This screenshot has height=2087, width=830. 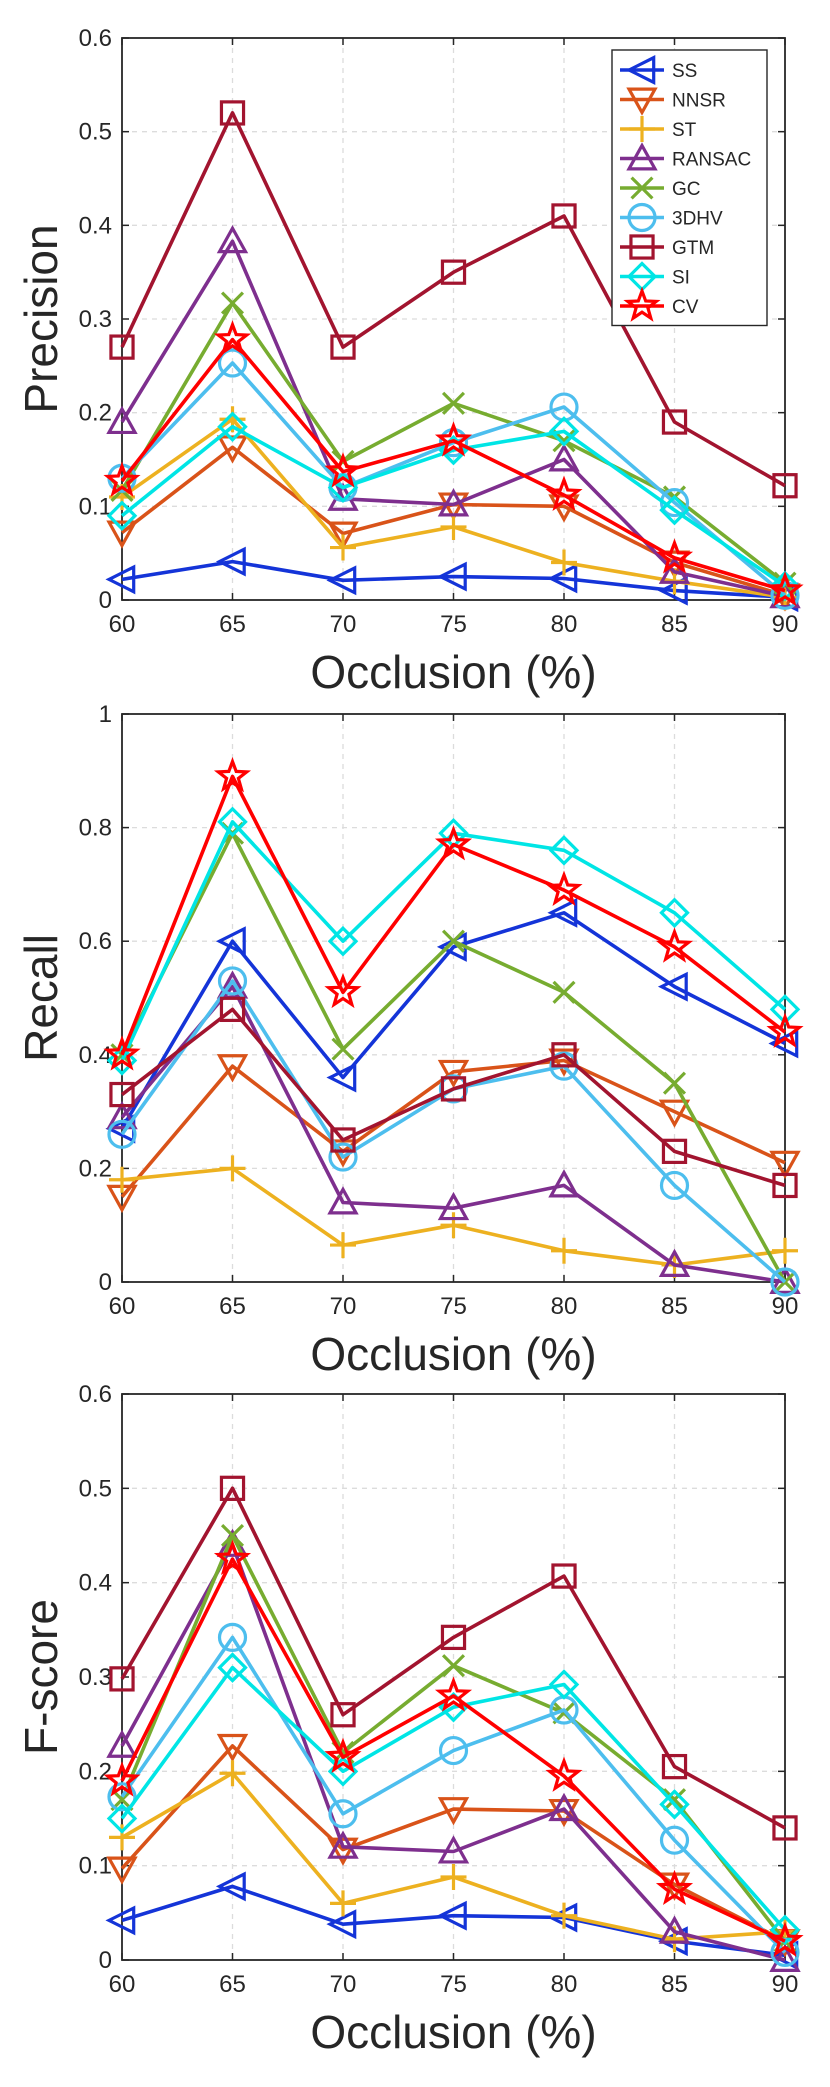 I want to click on series-line-3dhv, so click(x=453, y=1794).